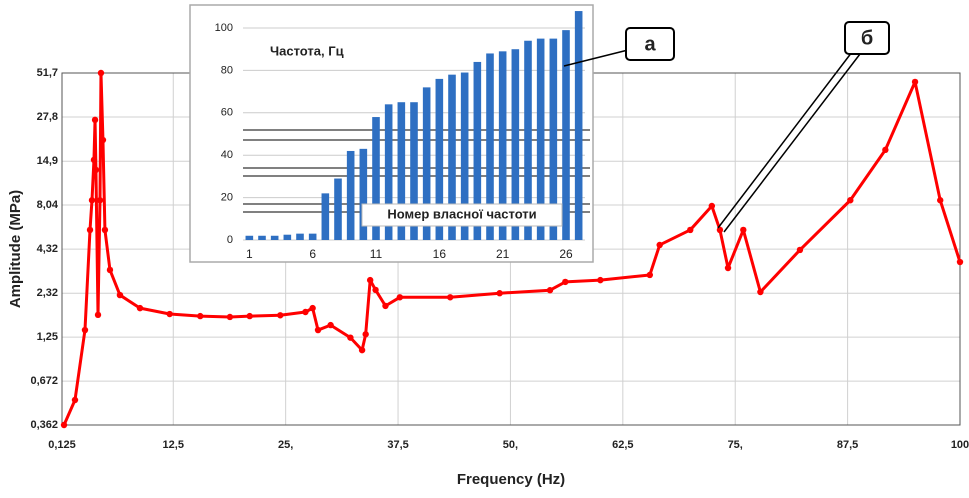 This screenshot has height=498, width=969. Describe the element at coordinates (511, 479) in the screenshot. I see `x-axis-label: Frequency (Hz)` at that location.